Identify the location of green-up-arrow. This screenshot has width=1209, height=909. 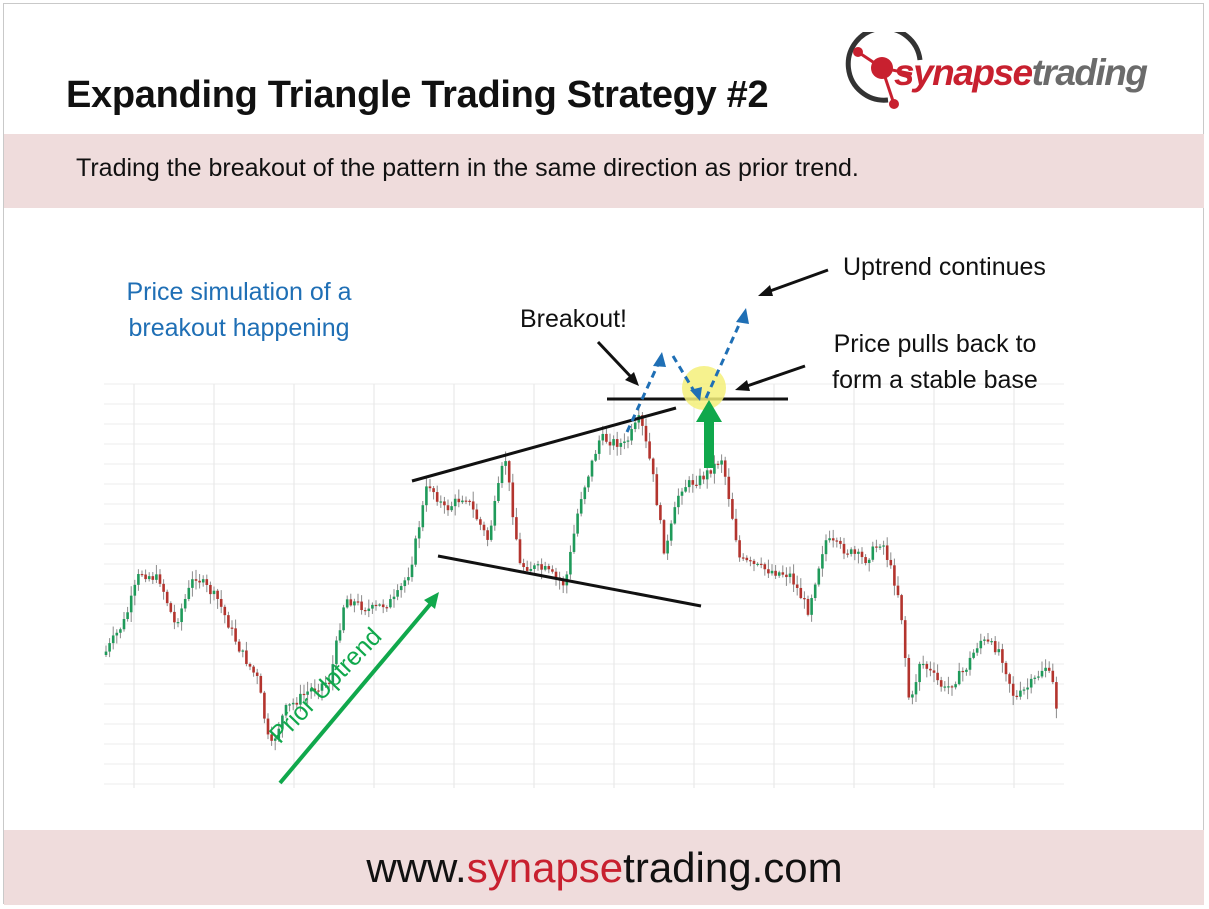
(709, 434).